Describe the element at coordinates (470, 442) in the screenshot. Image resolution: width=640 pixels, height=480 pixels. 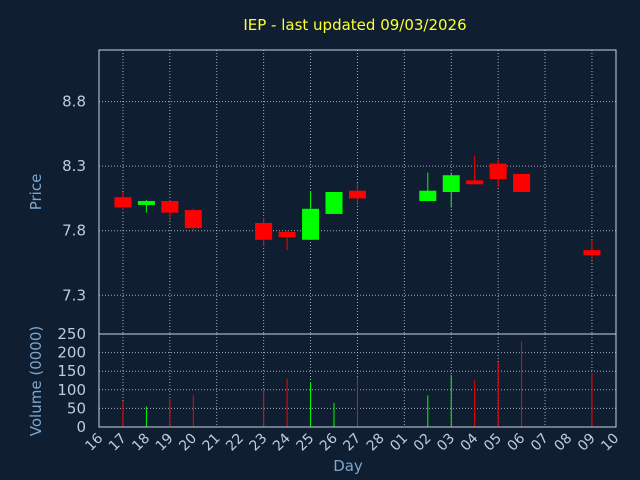
I see `day-tick-label: 04` at that location.